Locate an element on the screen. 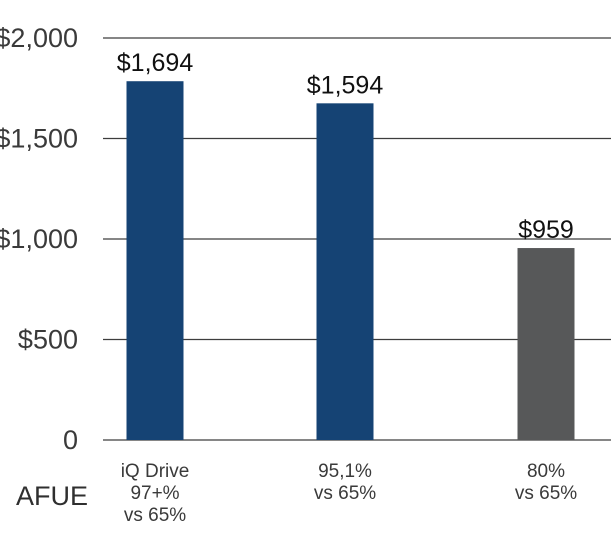 This screenshot has height=551, width=611. y-tick-label: $2,000 is located at coordinates (39, 38).